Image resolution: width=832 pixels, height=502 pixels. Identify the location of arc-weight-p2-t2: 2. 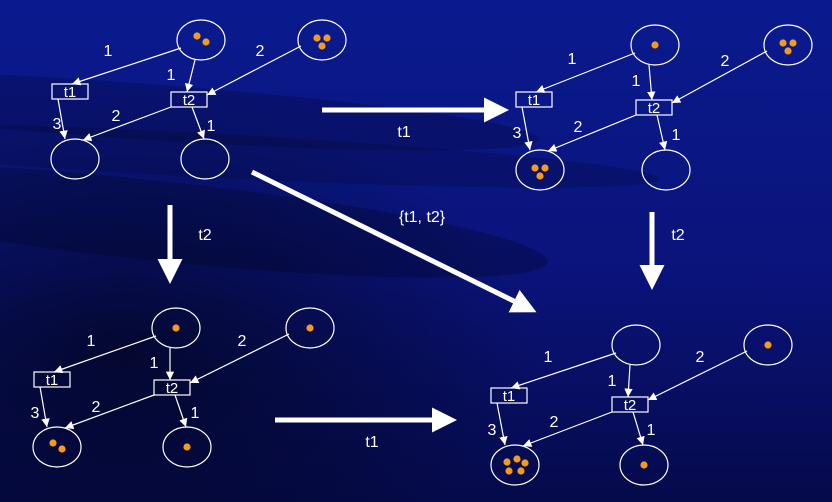
(260, 51).